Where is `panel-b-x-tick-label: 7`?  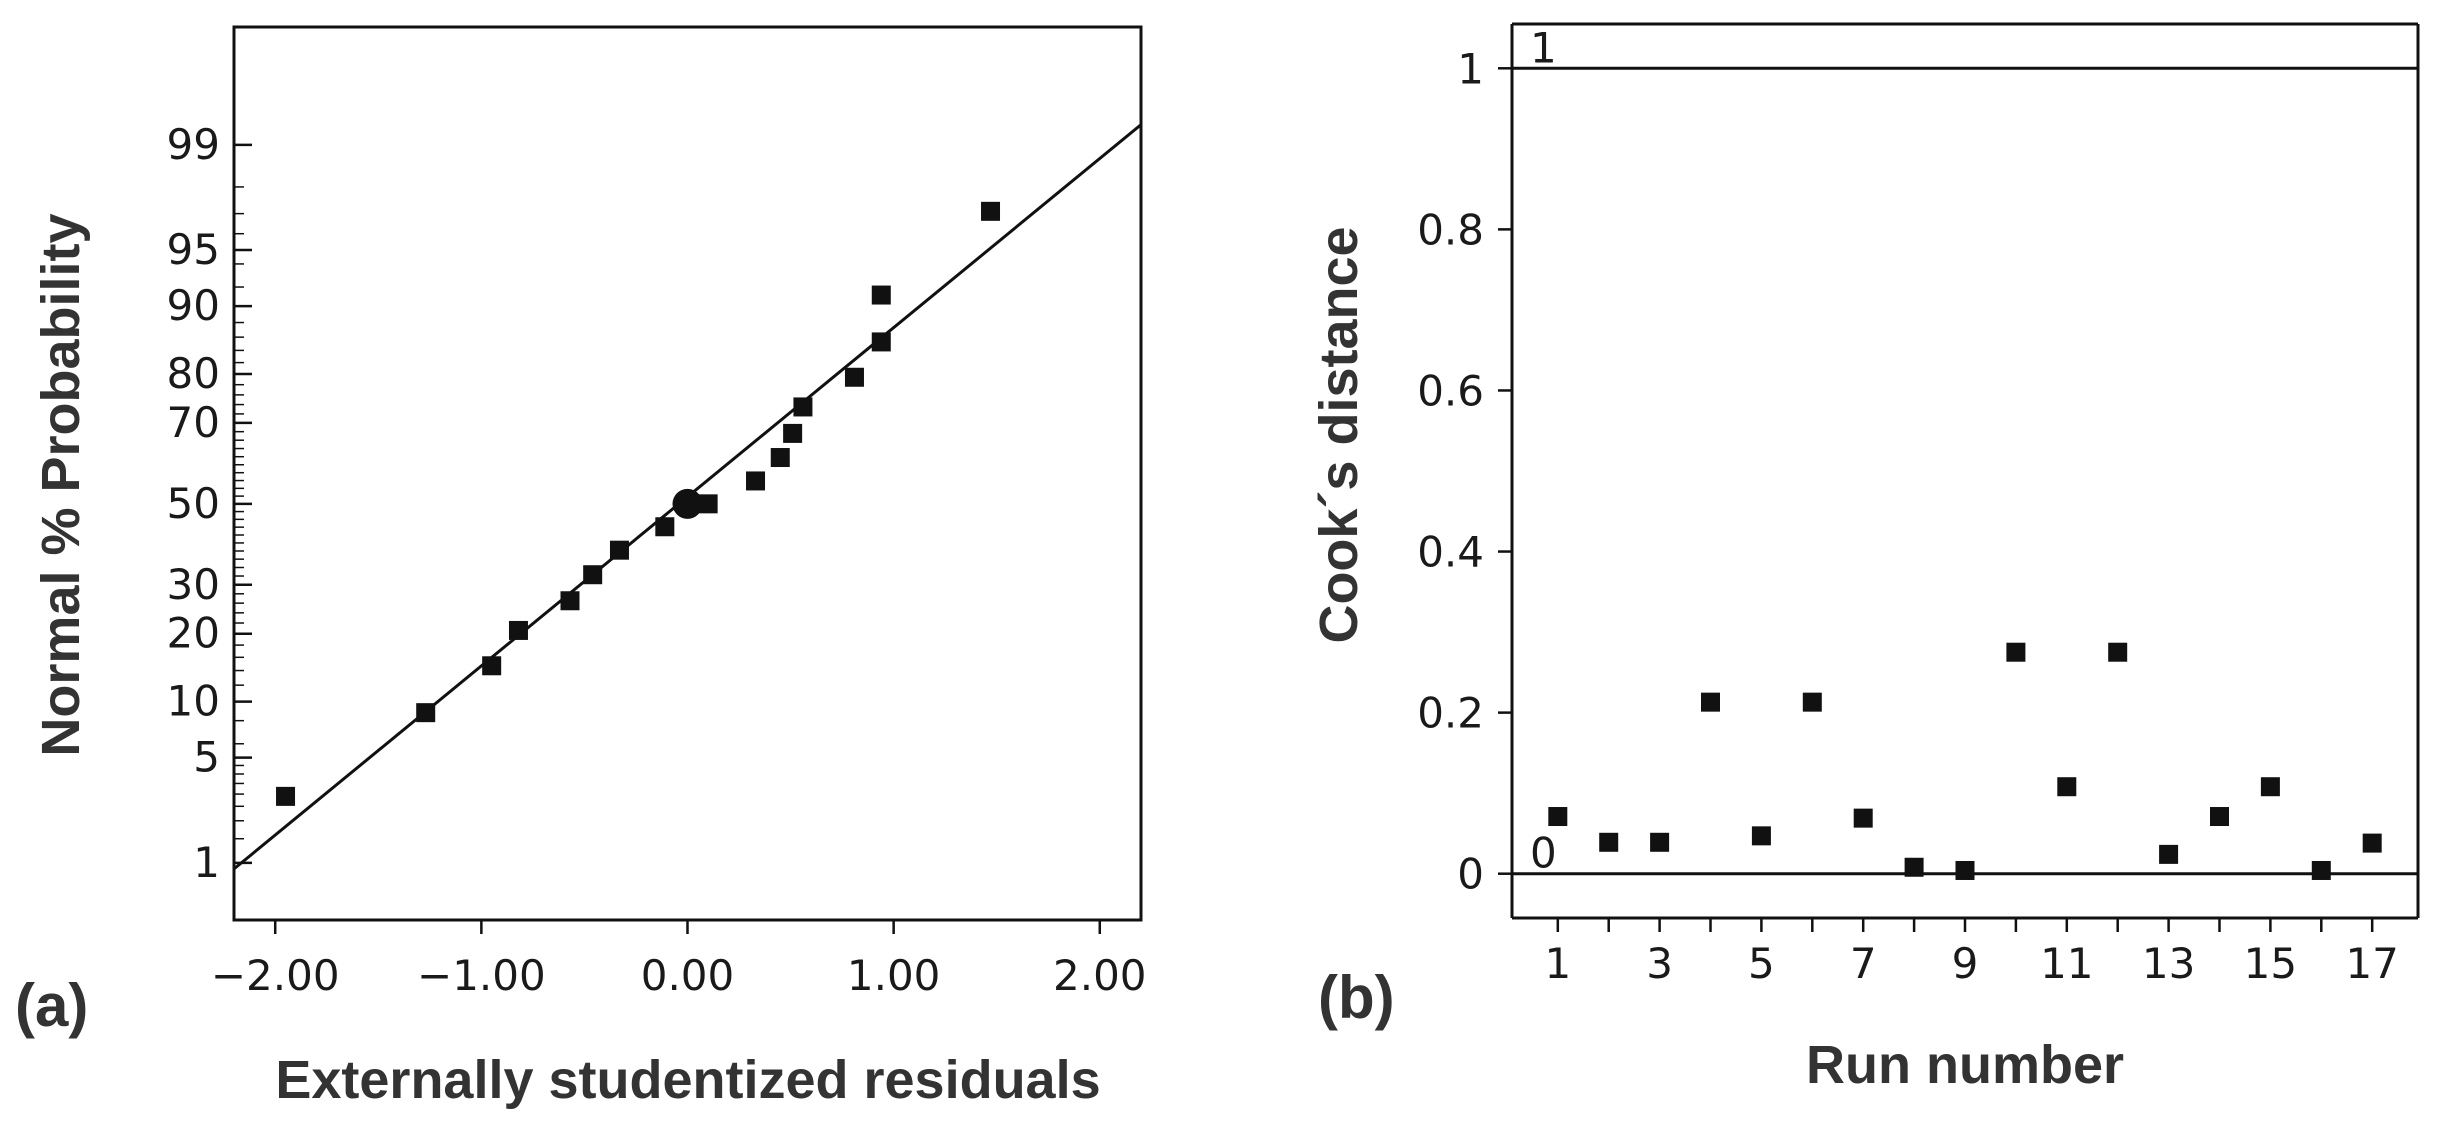
panel-b-x-tick-label: 7 is located at coordinates (1863, 963).